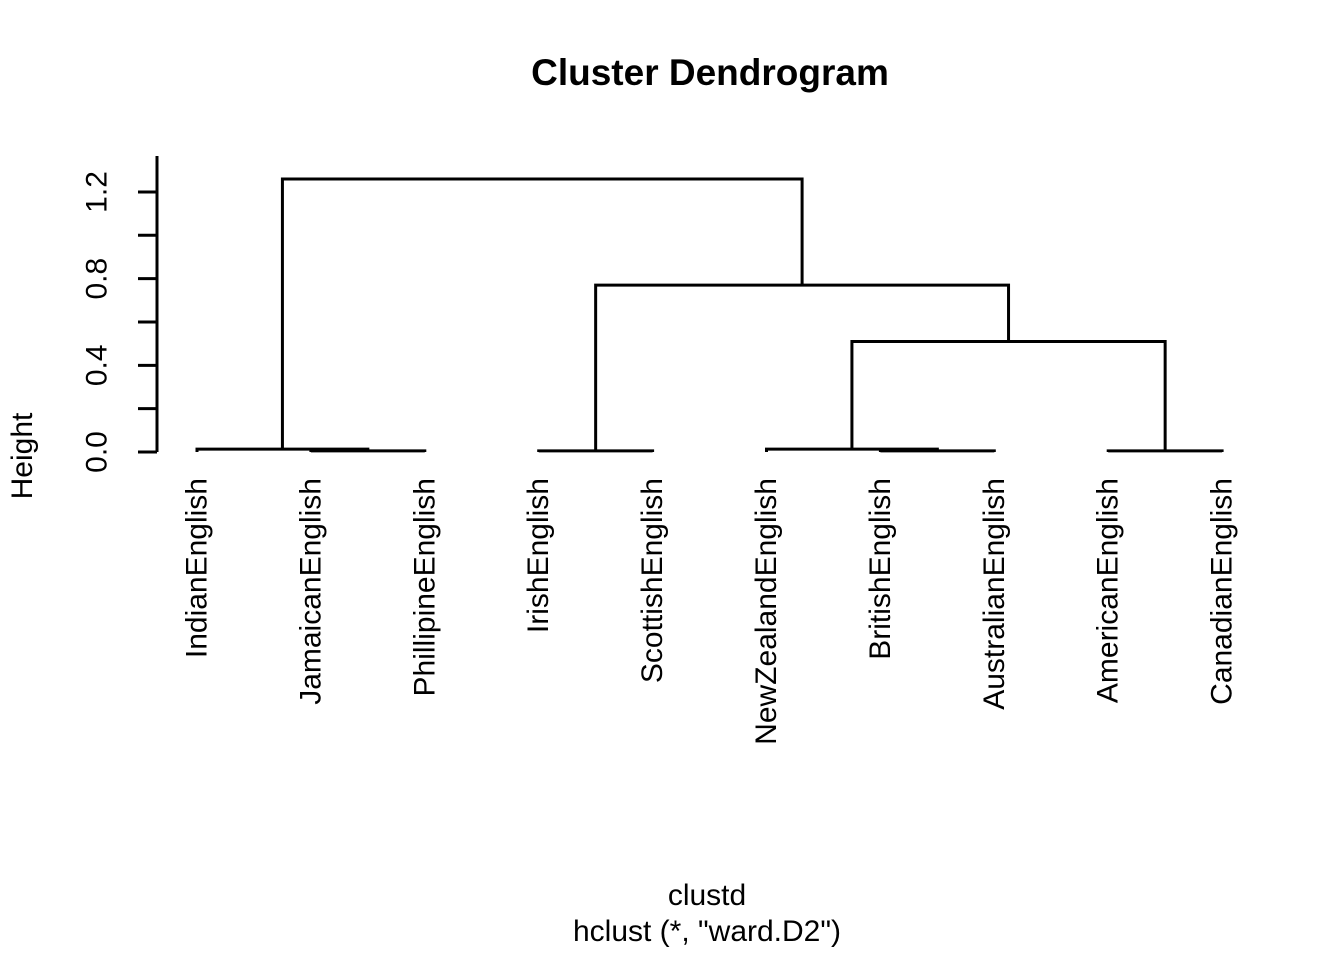 The height and width of the screenshot is (960, 1344). I want to click on leaf-label: AustralianEnglish, so click(994, 594).